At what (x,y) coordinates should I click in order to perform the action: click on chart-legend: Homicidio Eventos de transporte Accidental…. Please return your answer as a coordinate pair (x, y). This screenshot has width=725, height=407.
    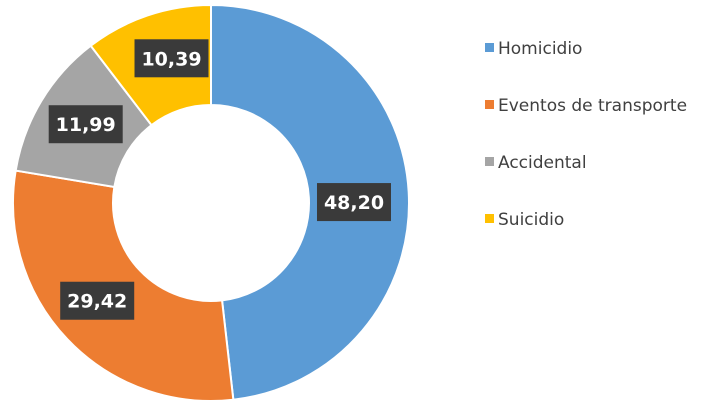
    Looking at the image, I should click on (586, 134).